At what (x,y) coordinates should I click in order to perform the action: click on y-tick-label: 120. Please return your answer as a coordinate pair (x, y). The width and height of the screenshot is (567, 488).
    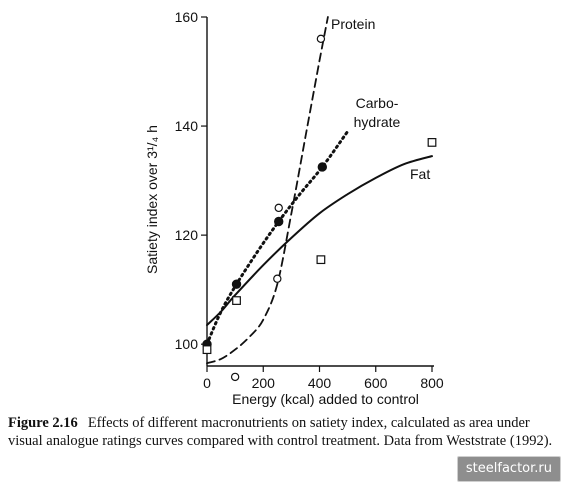
    Looking at the image, I should click on (187, 235).